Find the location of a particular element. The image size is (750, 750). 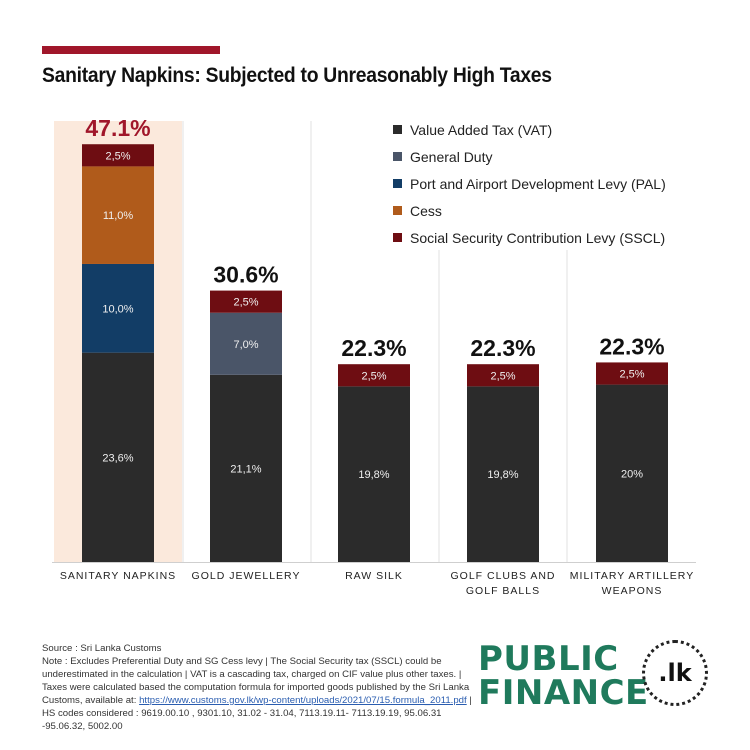

bar-gold-jewellery-sscl is located at coordinates (246, 301).